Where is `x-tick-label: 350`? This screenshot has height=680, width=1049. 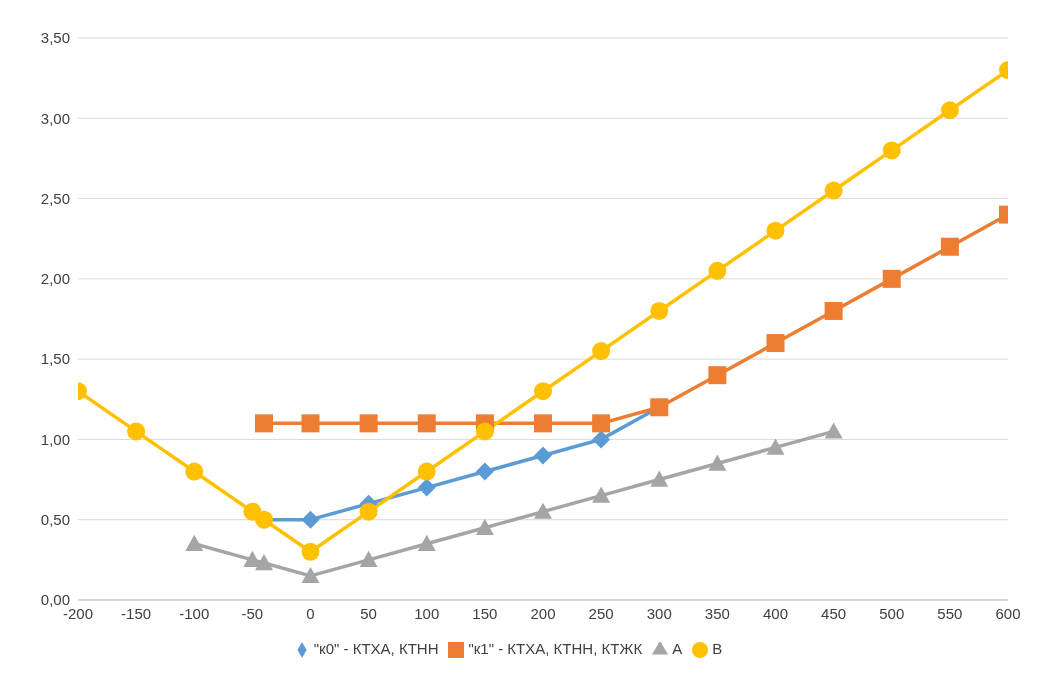
x-tick-label: 350 is located at coordinates (717, 613).